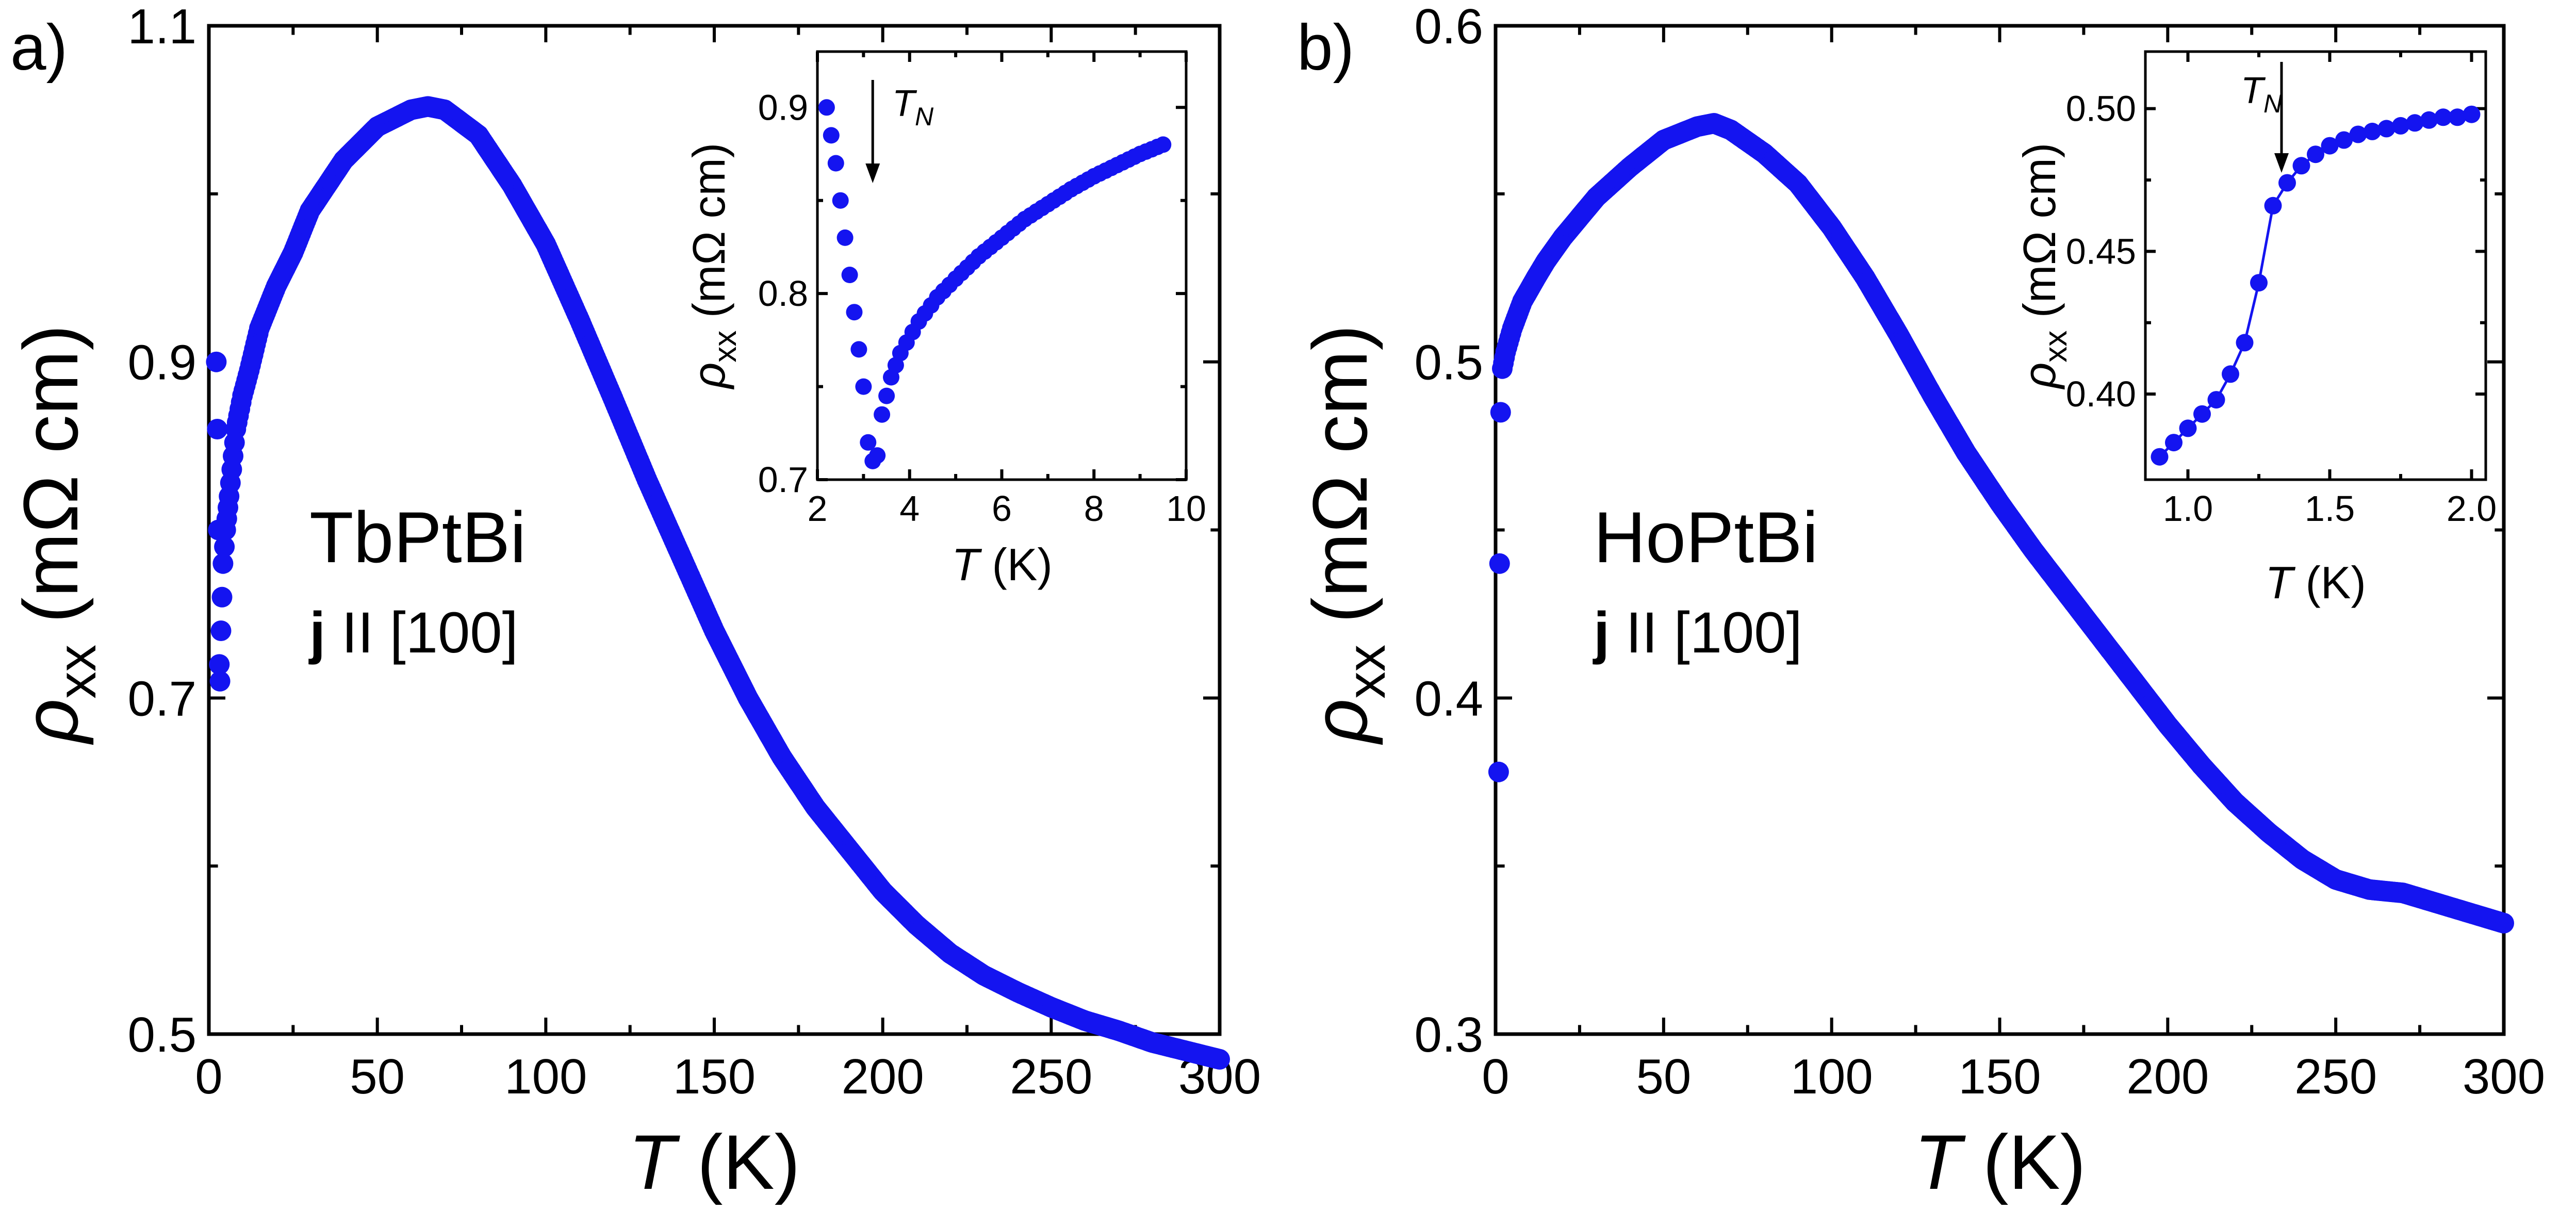  Describe the element at coordinates (2044, 267) in the screenshot. I see `panel-b-inset-y-axis-title: ρxx (mΩ cm)` at that location.